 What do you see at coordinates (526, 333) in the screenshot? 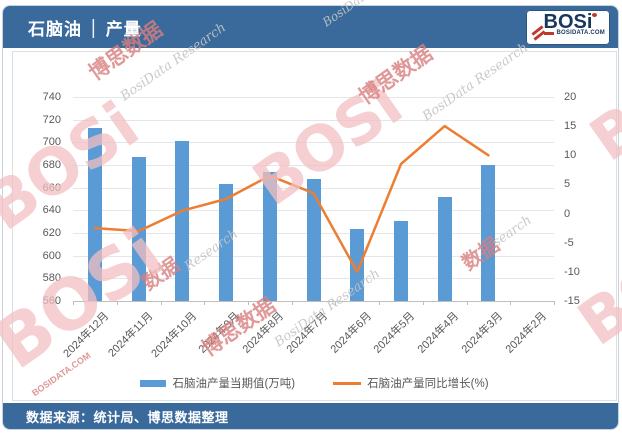
I see `x-axis-label: 2024年2月` at bounding box center [526, 333].